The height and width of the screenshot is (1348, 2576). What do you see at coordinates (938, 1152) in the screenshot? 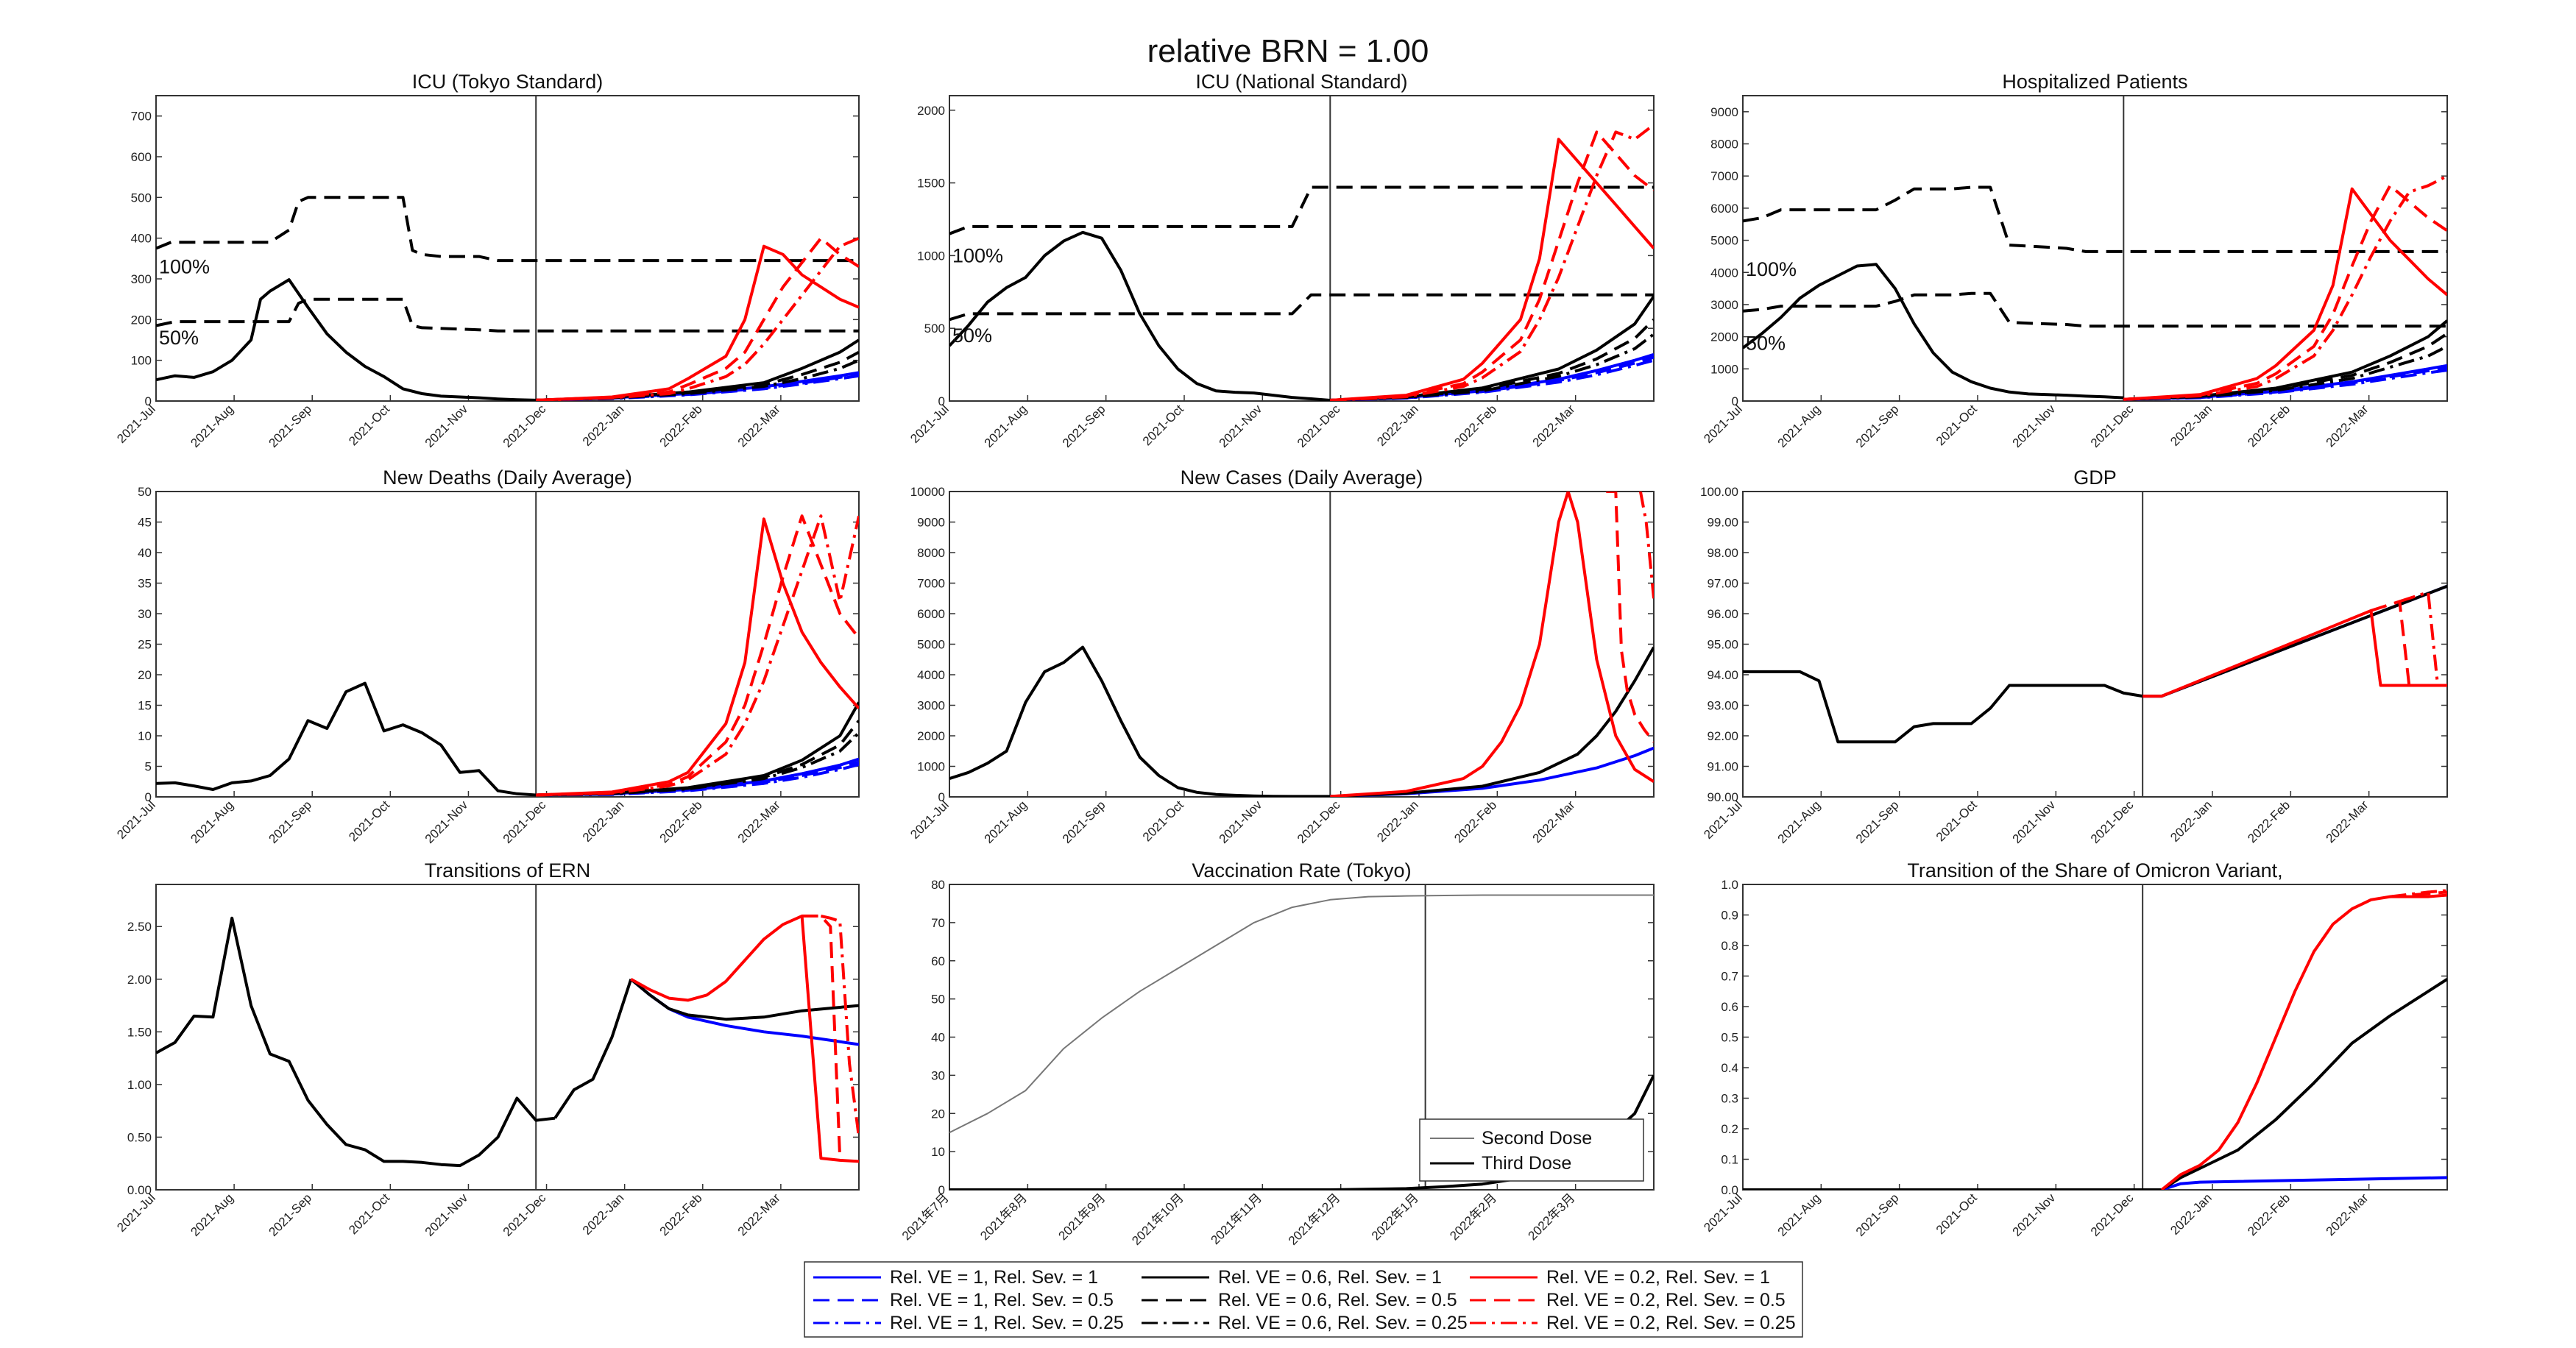
I see `y-tick-label: 10` at bounding box center [938, 1152].